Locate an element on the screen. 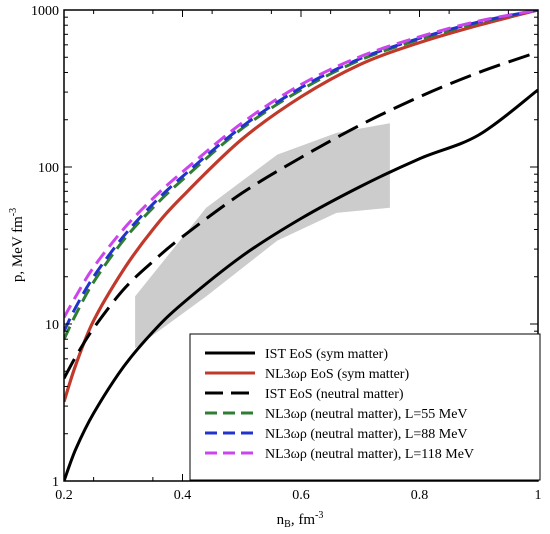  x-tick-label: 0.6 is located at coordinates (301, 495).